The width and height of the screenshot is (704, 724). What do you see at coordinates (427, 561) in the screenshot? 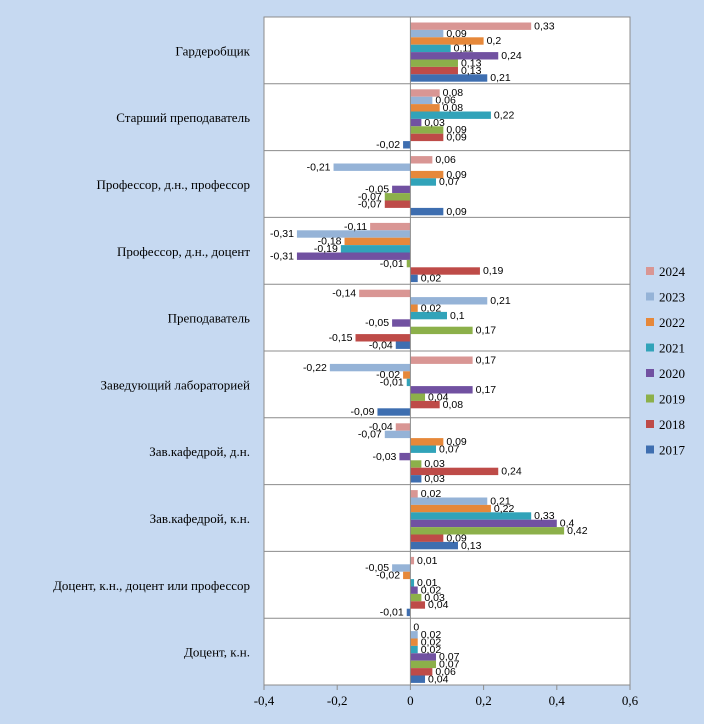
I see `data-label: 0,01` at bounding box center [427, 561].